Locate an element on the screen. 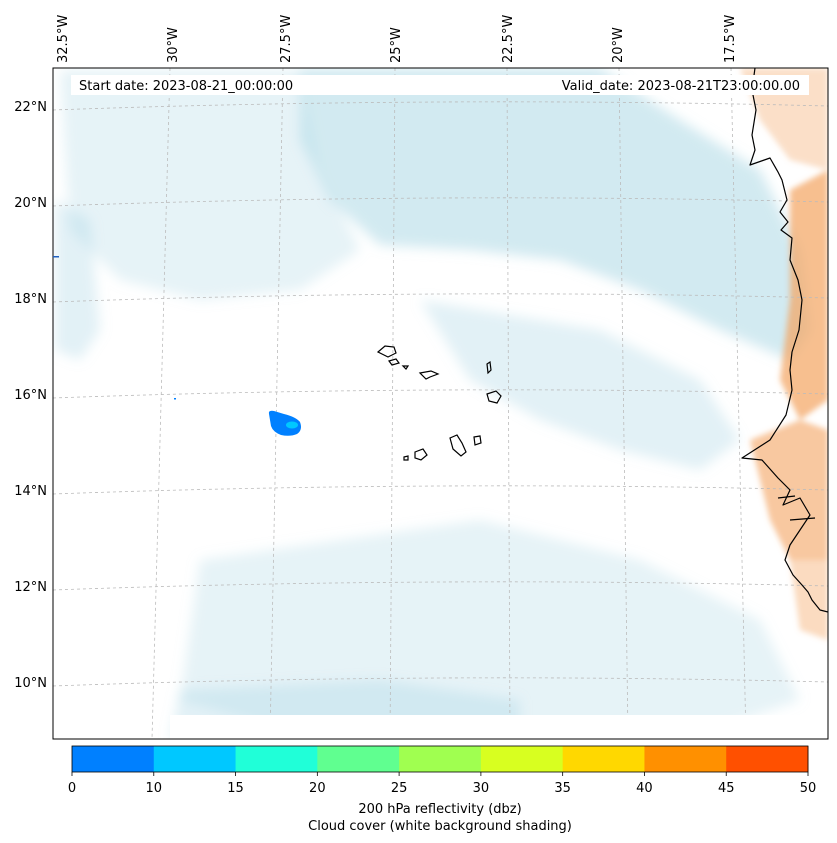 The height and width of the screenshot is (843, 837). cape-verde-islands is located at coordinates (439, 403).